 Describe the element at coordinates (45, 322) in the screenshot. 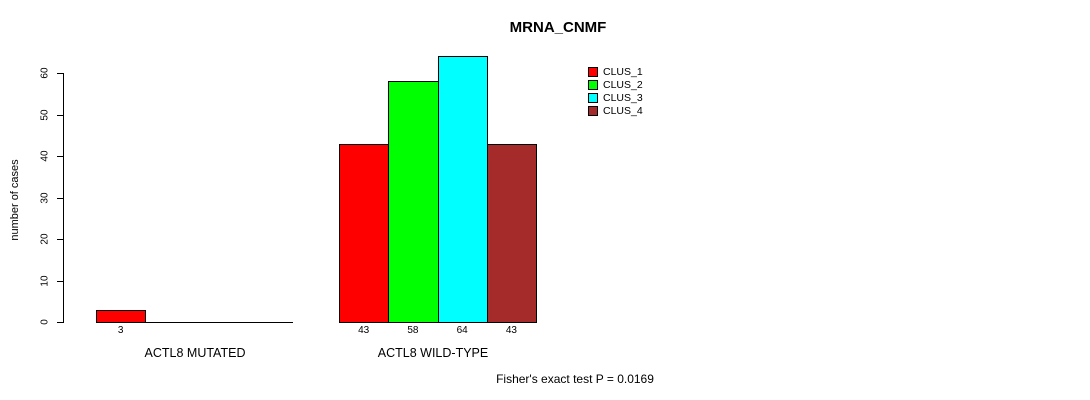

I see `y-axis-tick-label: 0` at that location.